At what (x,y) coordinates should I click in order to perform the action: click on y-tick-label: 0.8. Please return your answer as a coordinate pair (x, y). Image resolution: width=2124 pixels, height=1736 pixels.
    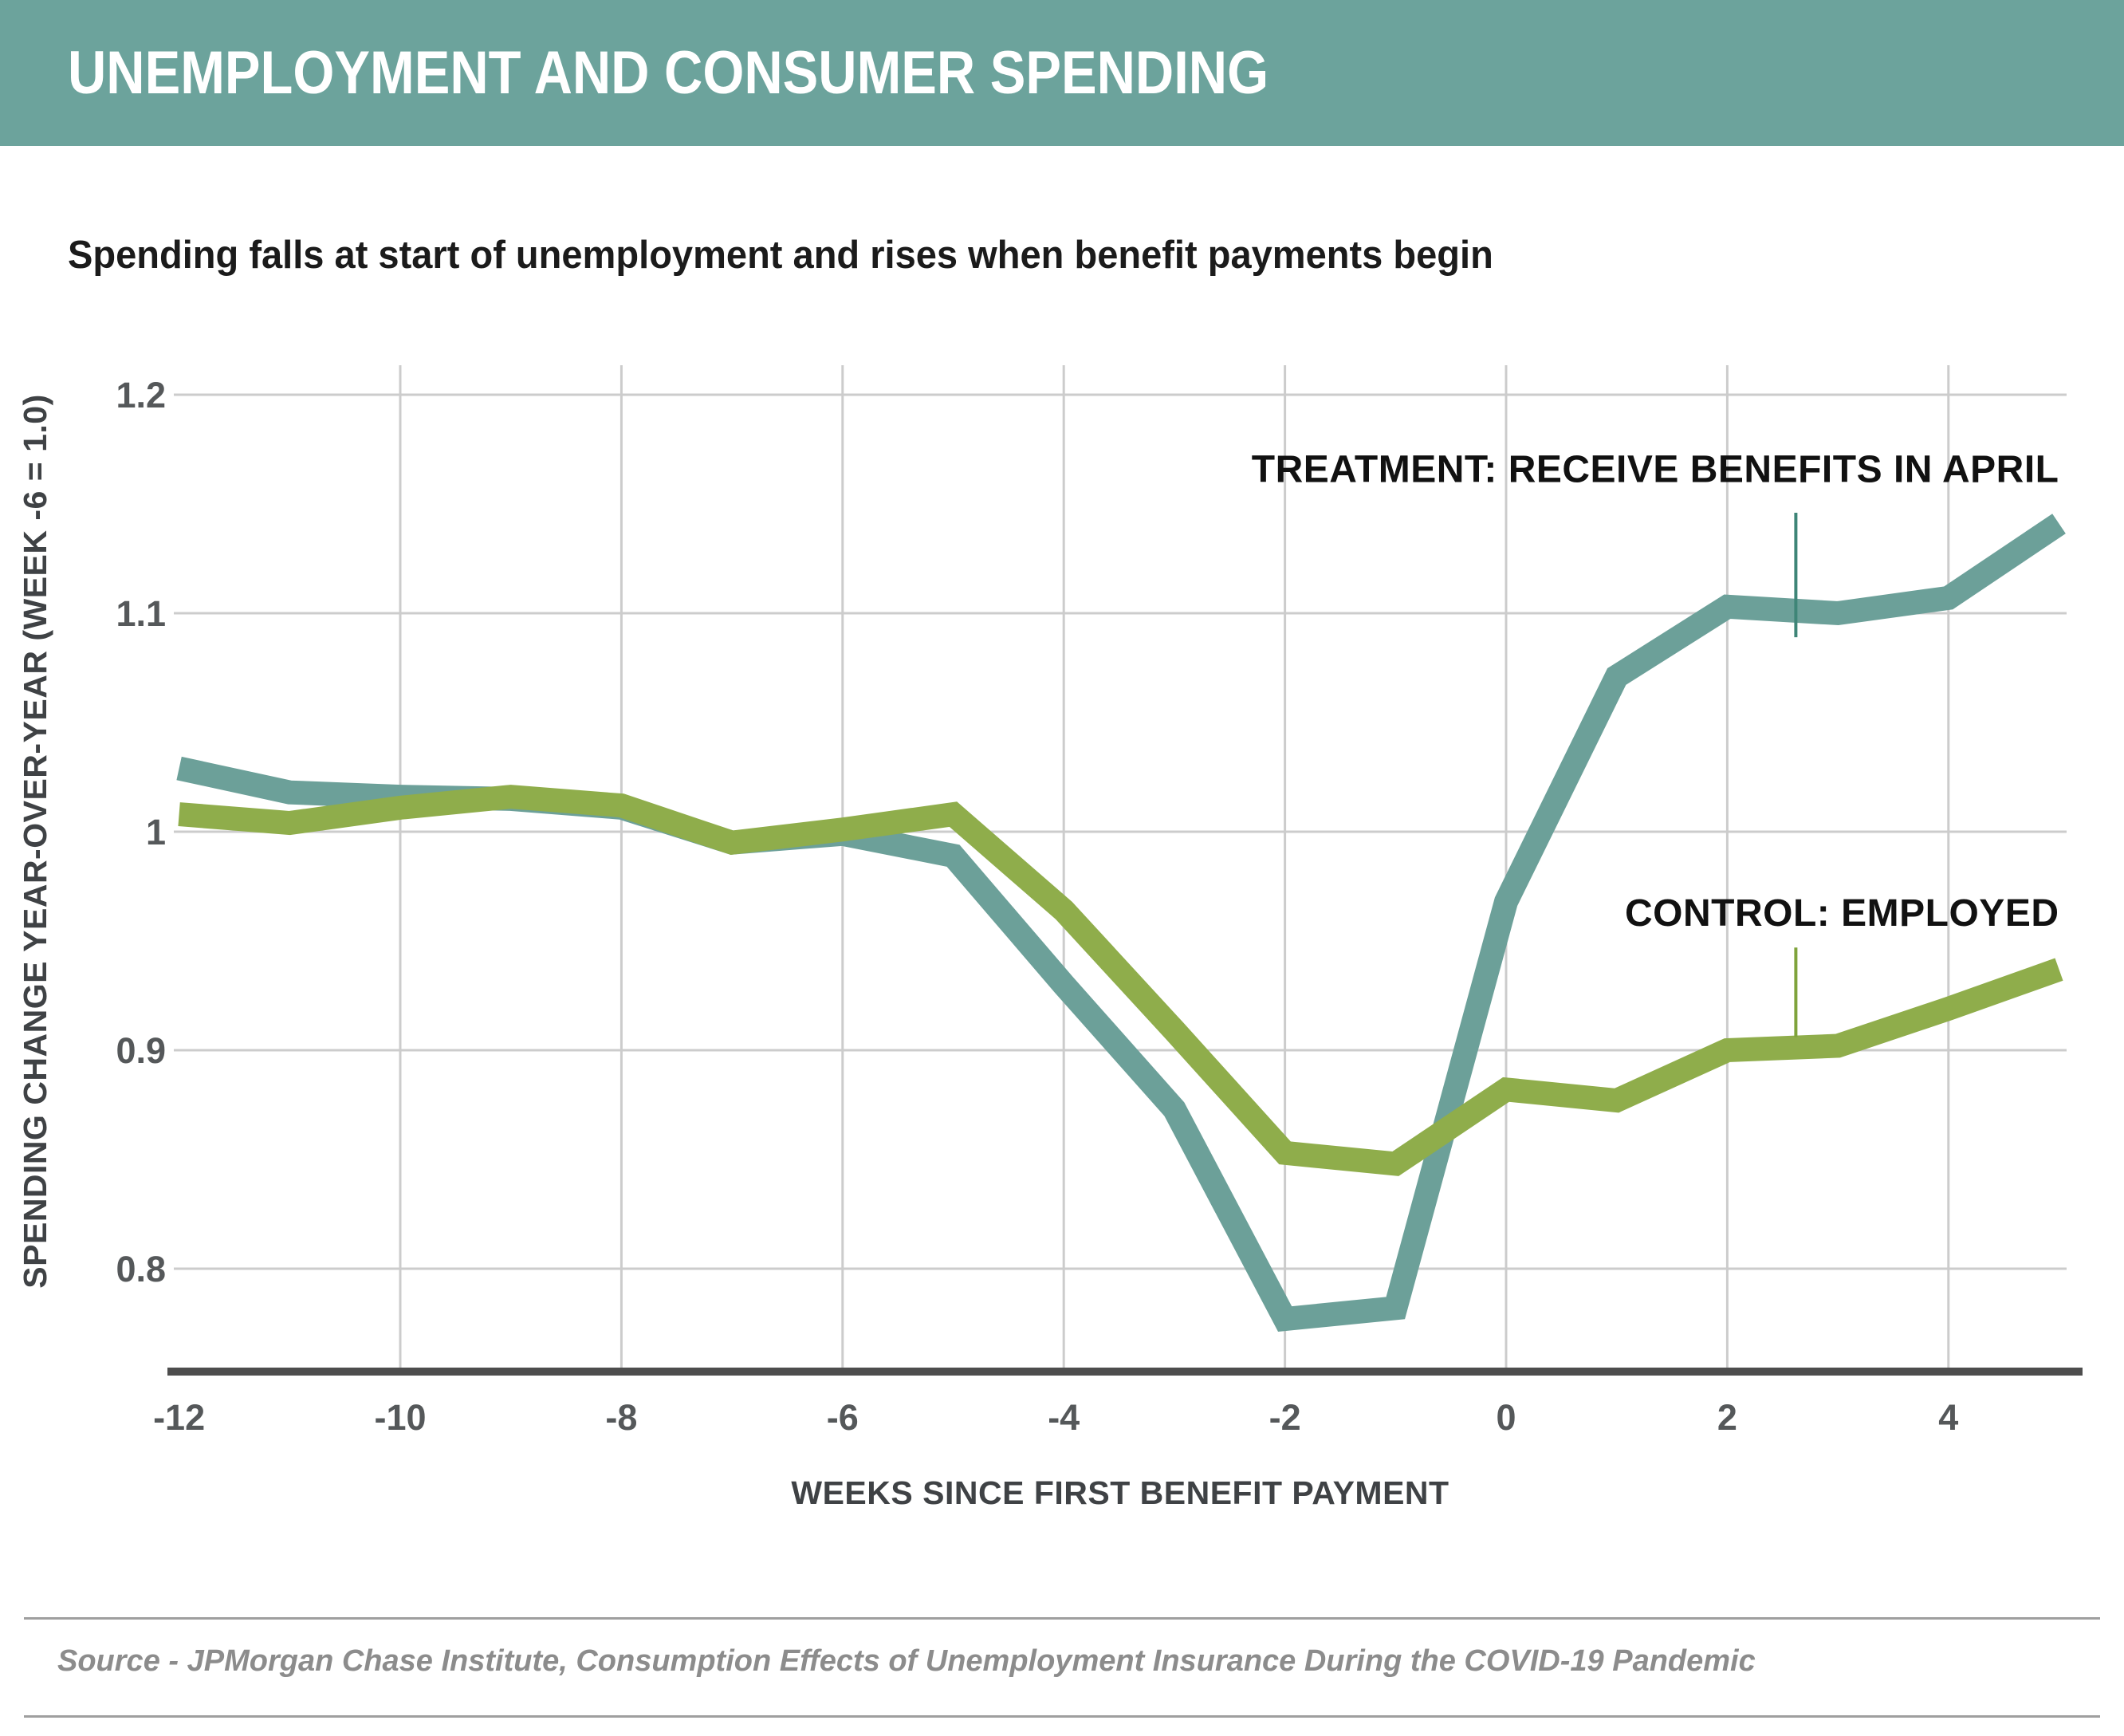
    Looking at the image, I should click on (141, 1269).